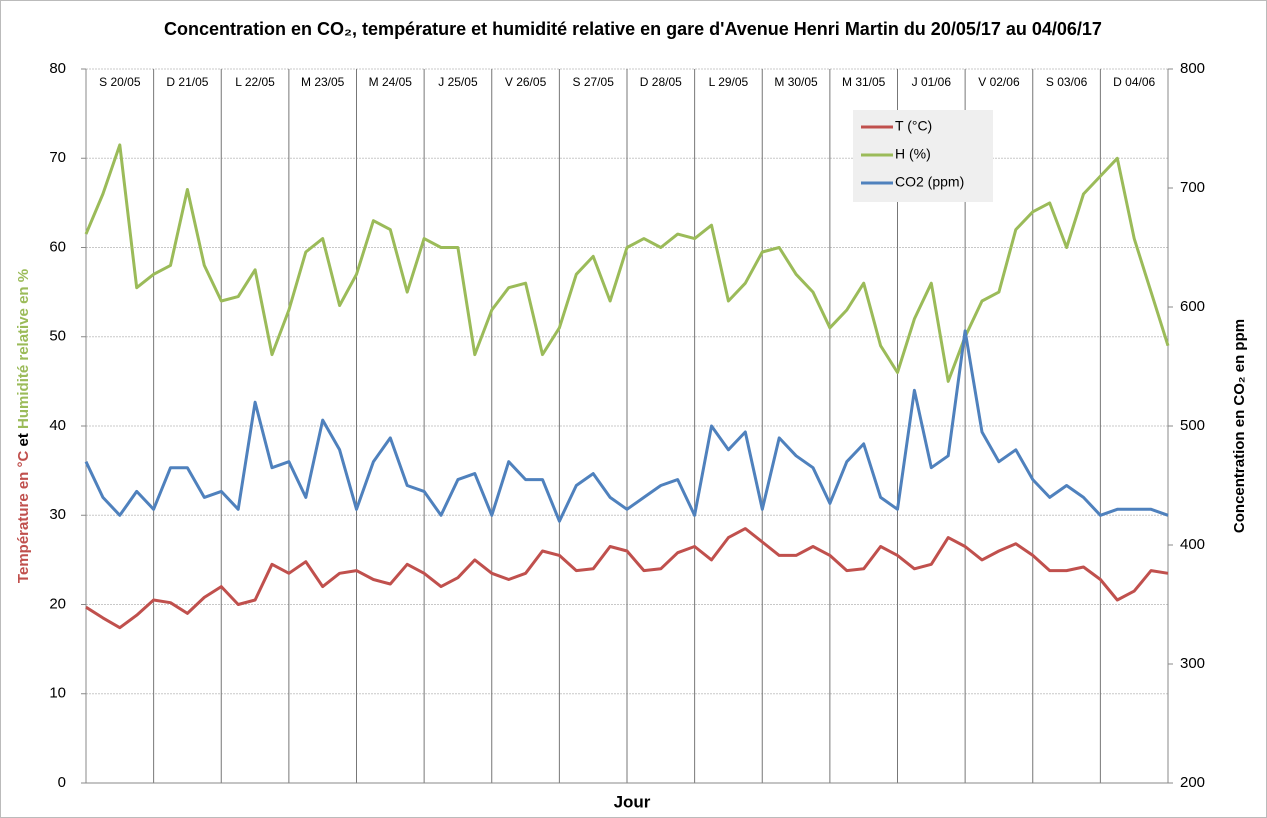  Describe the element at coordinates (120, 82) in the screenshot. I see `x-category-label: S 20/05` at that location.